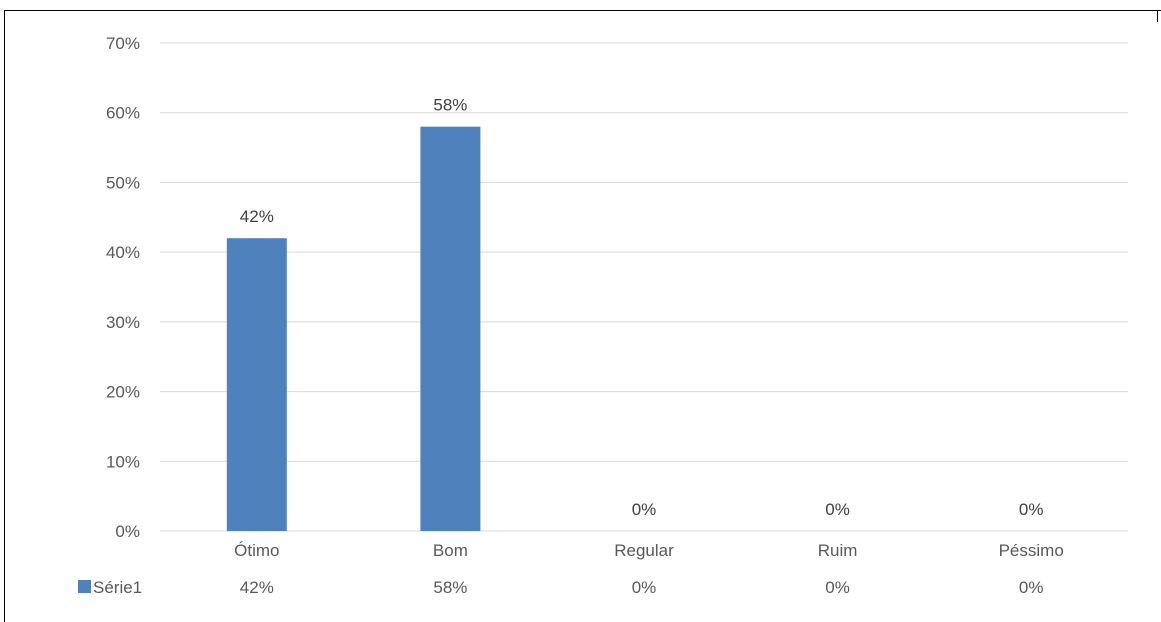 Image resolution: width=1161 pixels, height=622 pixels. I want to click on y-axis-ticks: 0% 10% 20% 30% 40% 50% 60% 70%, so click(123, 287).